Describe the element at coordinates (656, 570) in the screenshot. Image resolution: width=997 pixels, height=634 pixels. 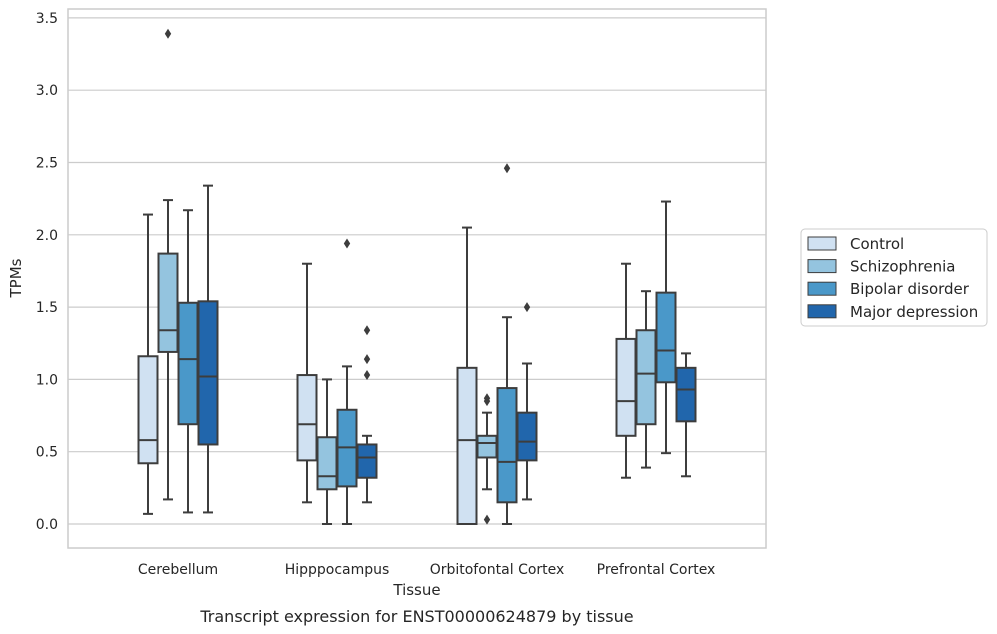
I see `x-tick-label: Prefrontal Cortex` at that location.